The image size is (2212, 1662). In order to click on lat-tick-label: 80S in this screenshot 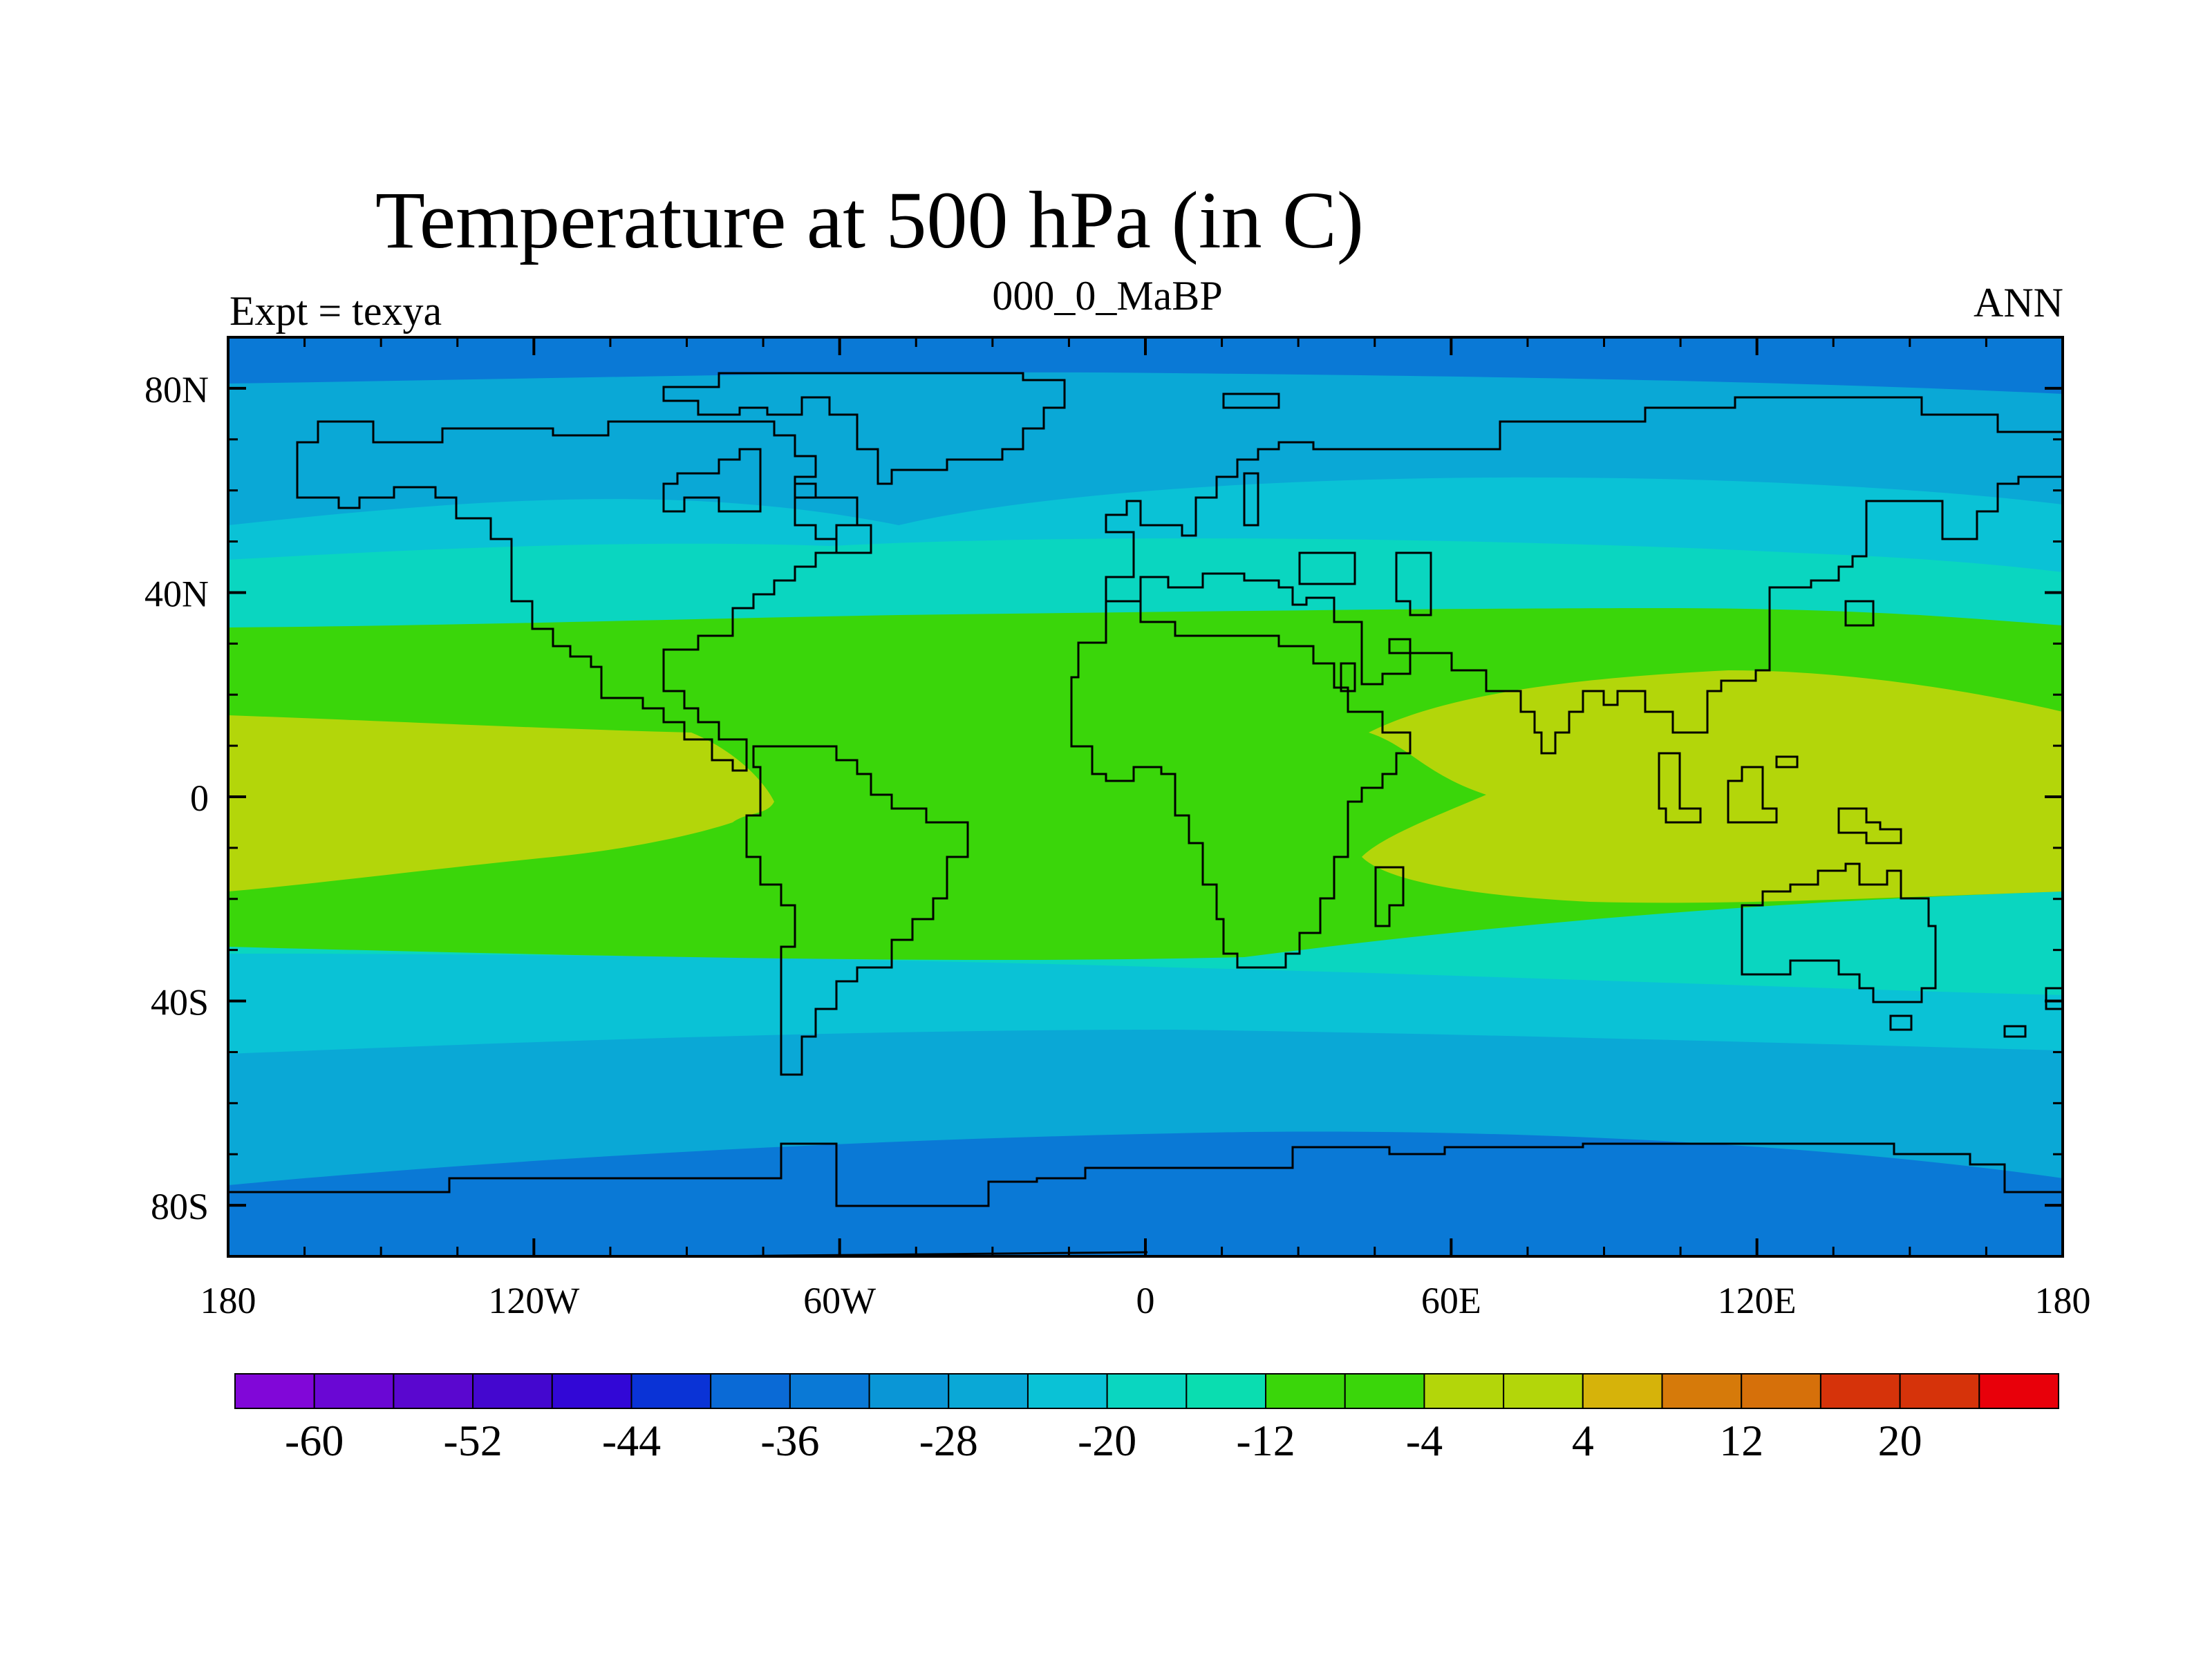, I will do `click(180, 1206)`.